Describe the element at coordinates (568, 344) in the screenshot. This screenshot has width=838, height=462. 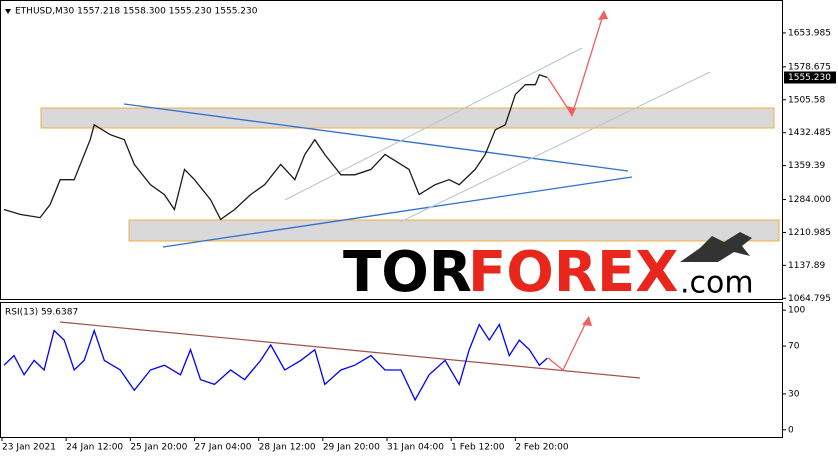
I see `forecast-arrow` at that location.